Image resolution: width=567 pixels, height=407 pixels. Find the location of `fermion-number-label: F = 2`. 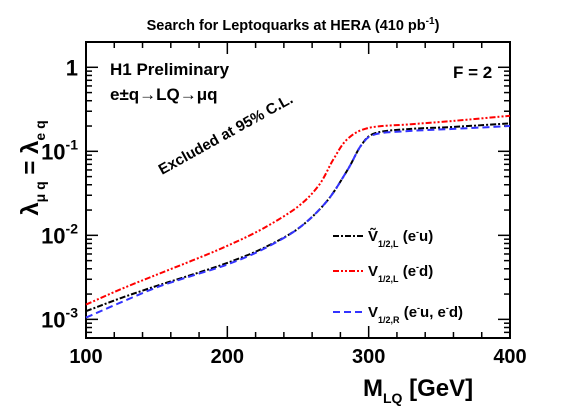

fermion-number-label: F = 2 is located at coordinates (472, 72).